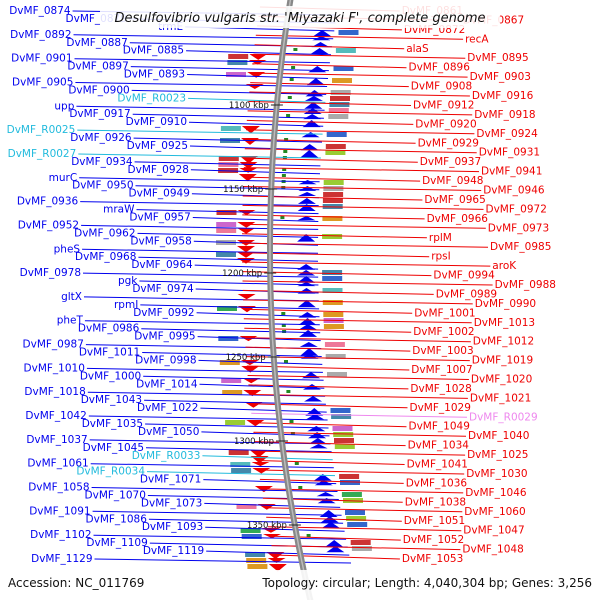  I want to click on gene-label: DvMF_1049, so click(439, 427).